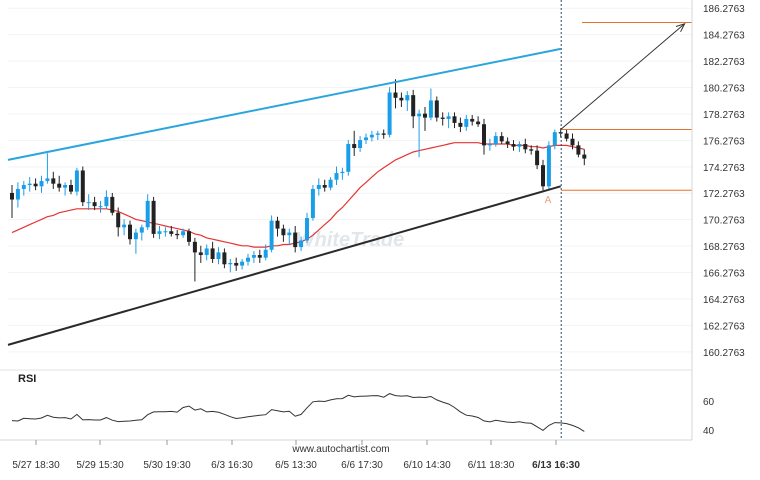 This screenshot has height=480, width=760. I want to click on y-tick-label: 180.2763, so click(724, 89).